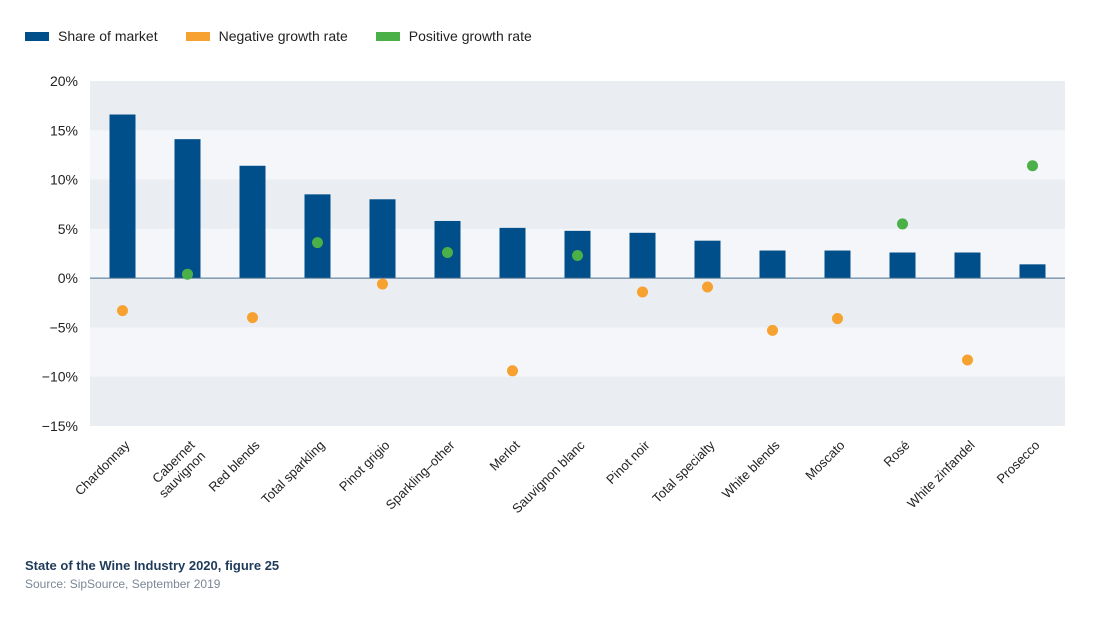 This screenshot has width=1098, height=627. I want to click on legend-label-negative: Negative growth rate, so click(283, 36).